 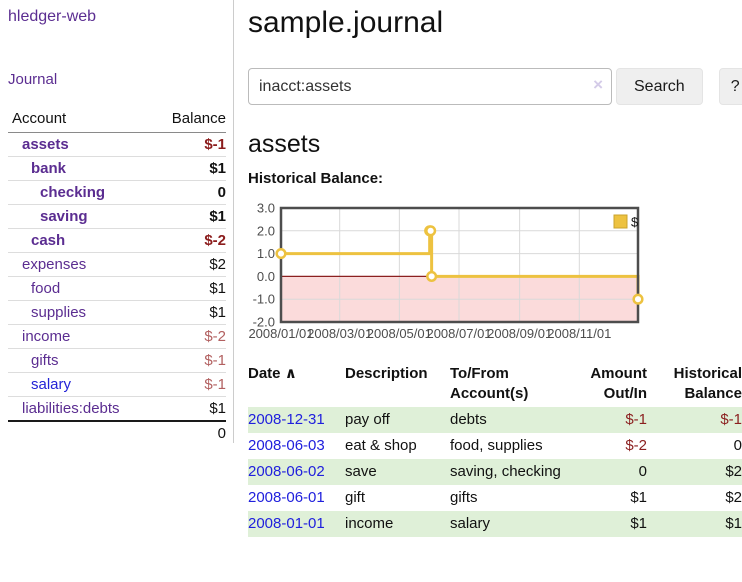 I want to click on transaction-accounts: food, supplies, so click(x=496, y=445).